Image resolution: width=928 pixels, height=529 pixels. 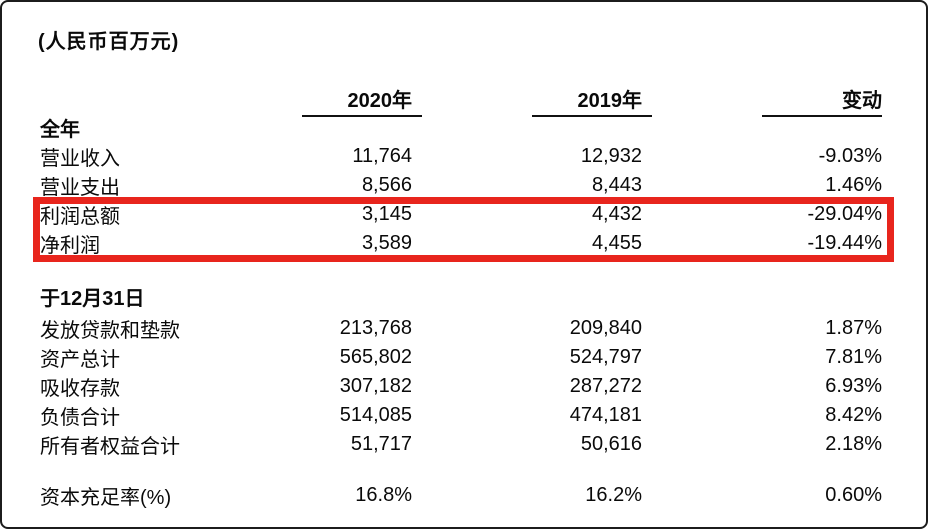 I want to click on section-heading-as-of-dec-31: 于12月31日, so click(x=461, y=296).